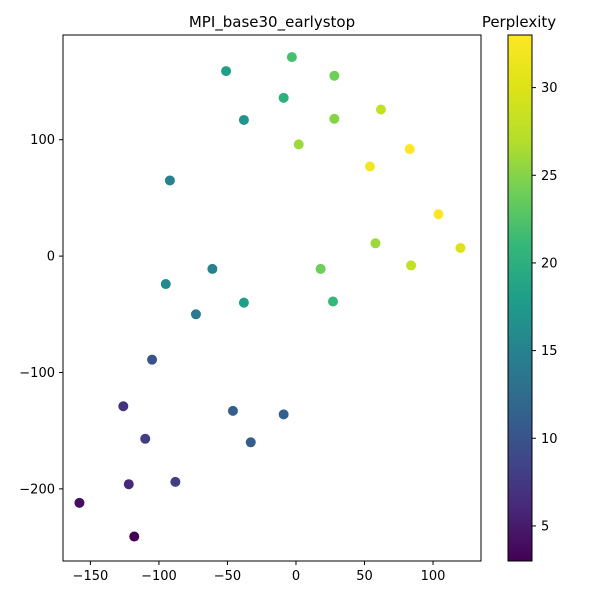  I want to click on colorbar-label: Perplexity, so click(519, 22).